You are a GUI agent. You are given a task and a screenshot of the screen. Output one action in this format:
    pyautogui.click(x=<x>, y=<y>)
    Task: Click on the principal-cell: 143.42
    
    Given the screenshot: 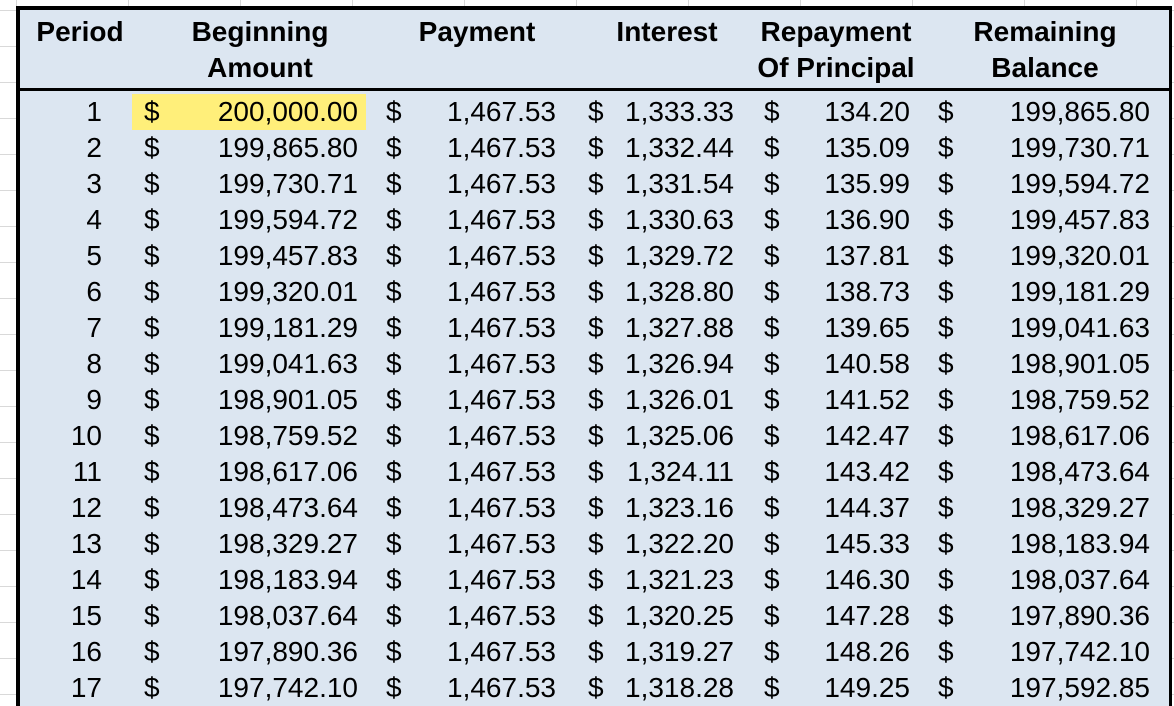 What is the action you would take?
    pyautogui.click(x=867, y=471)
    